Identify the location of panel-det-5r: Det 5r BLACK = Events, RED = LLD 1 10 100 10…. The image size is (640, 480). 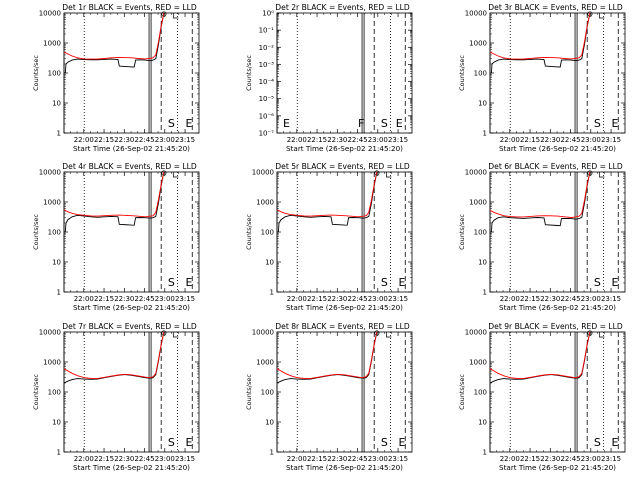
(329, 237).